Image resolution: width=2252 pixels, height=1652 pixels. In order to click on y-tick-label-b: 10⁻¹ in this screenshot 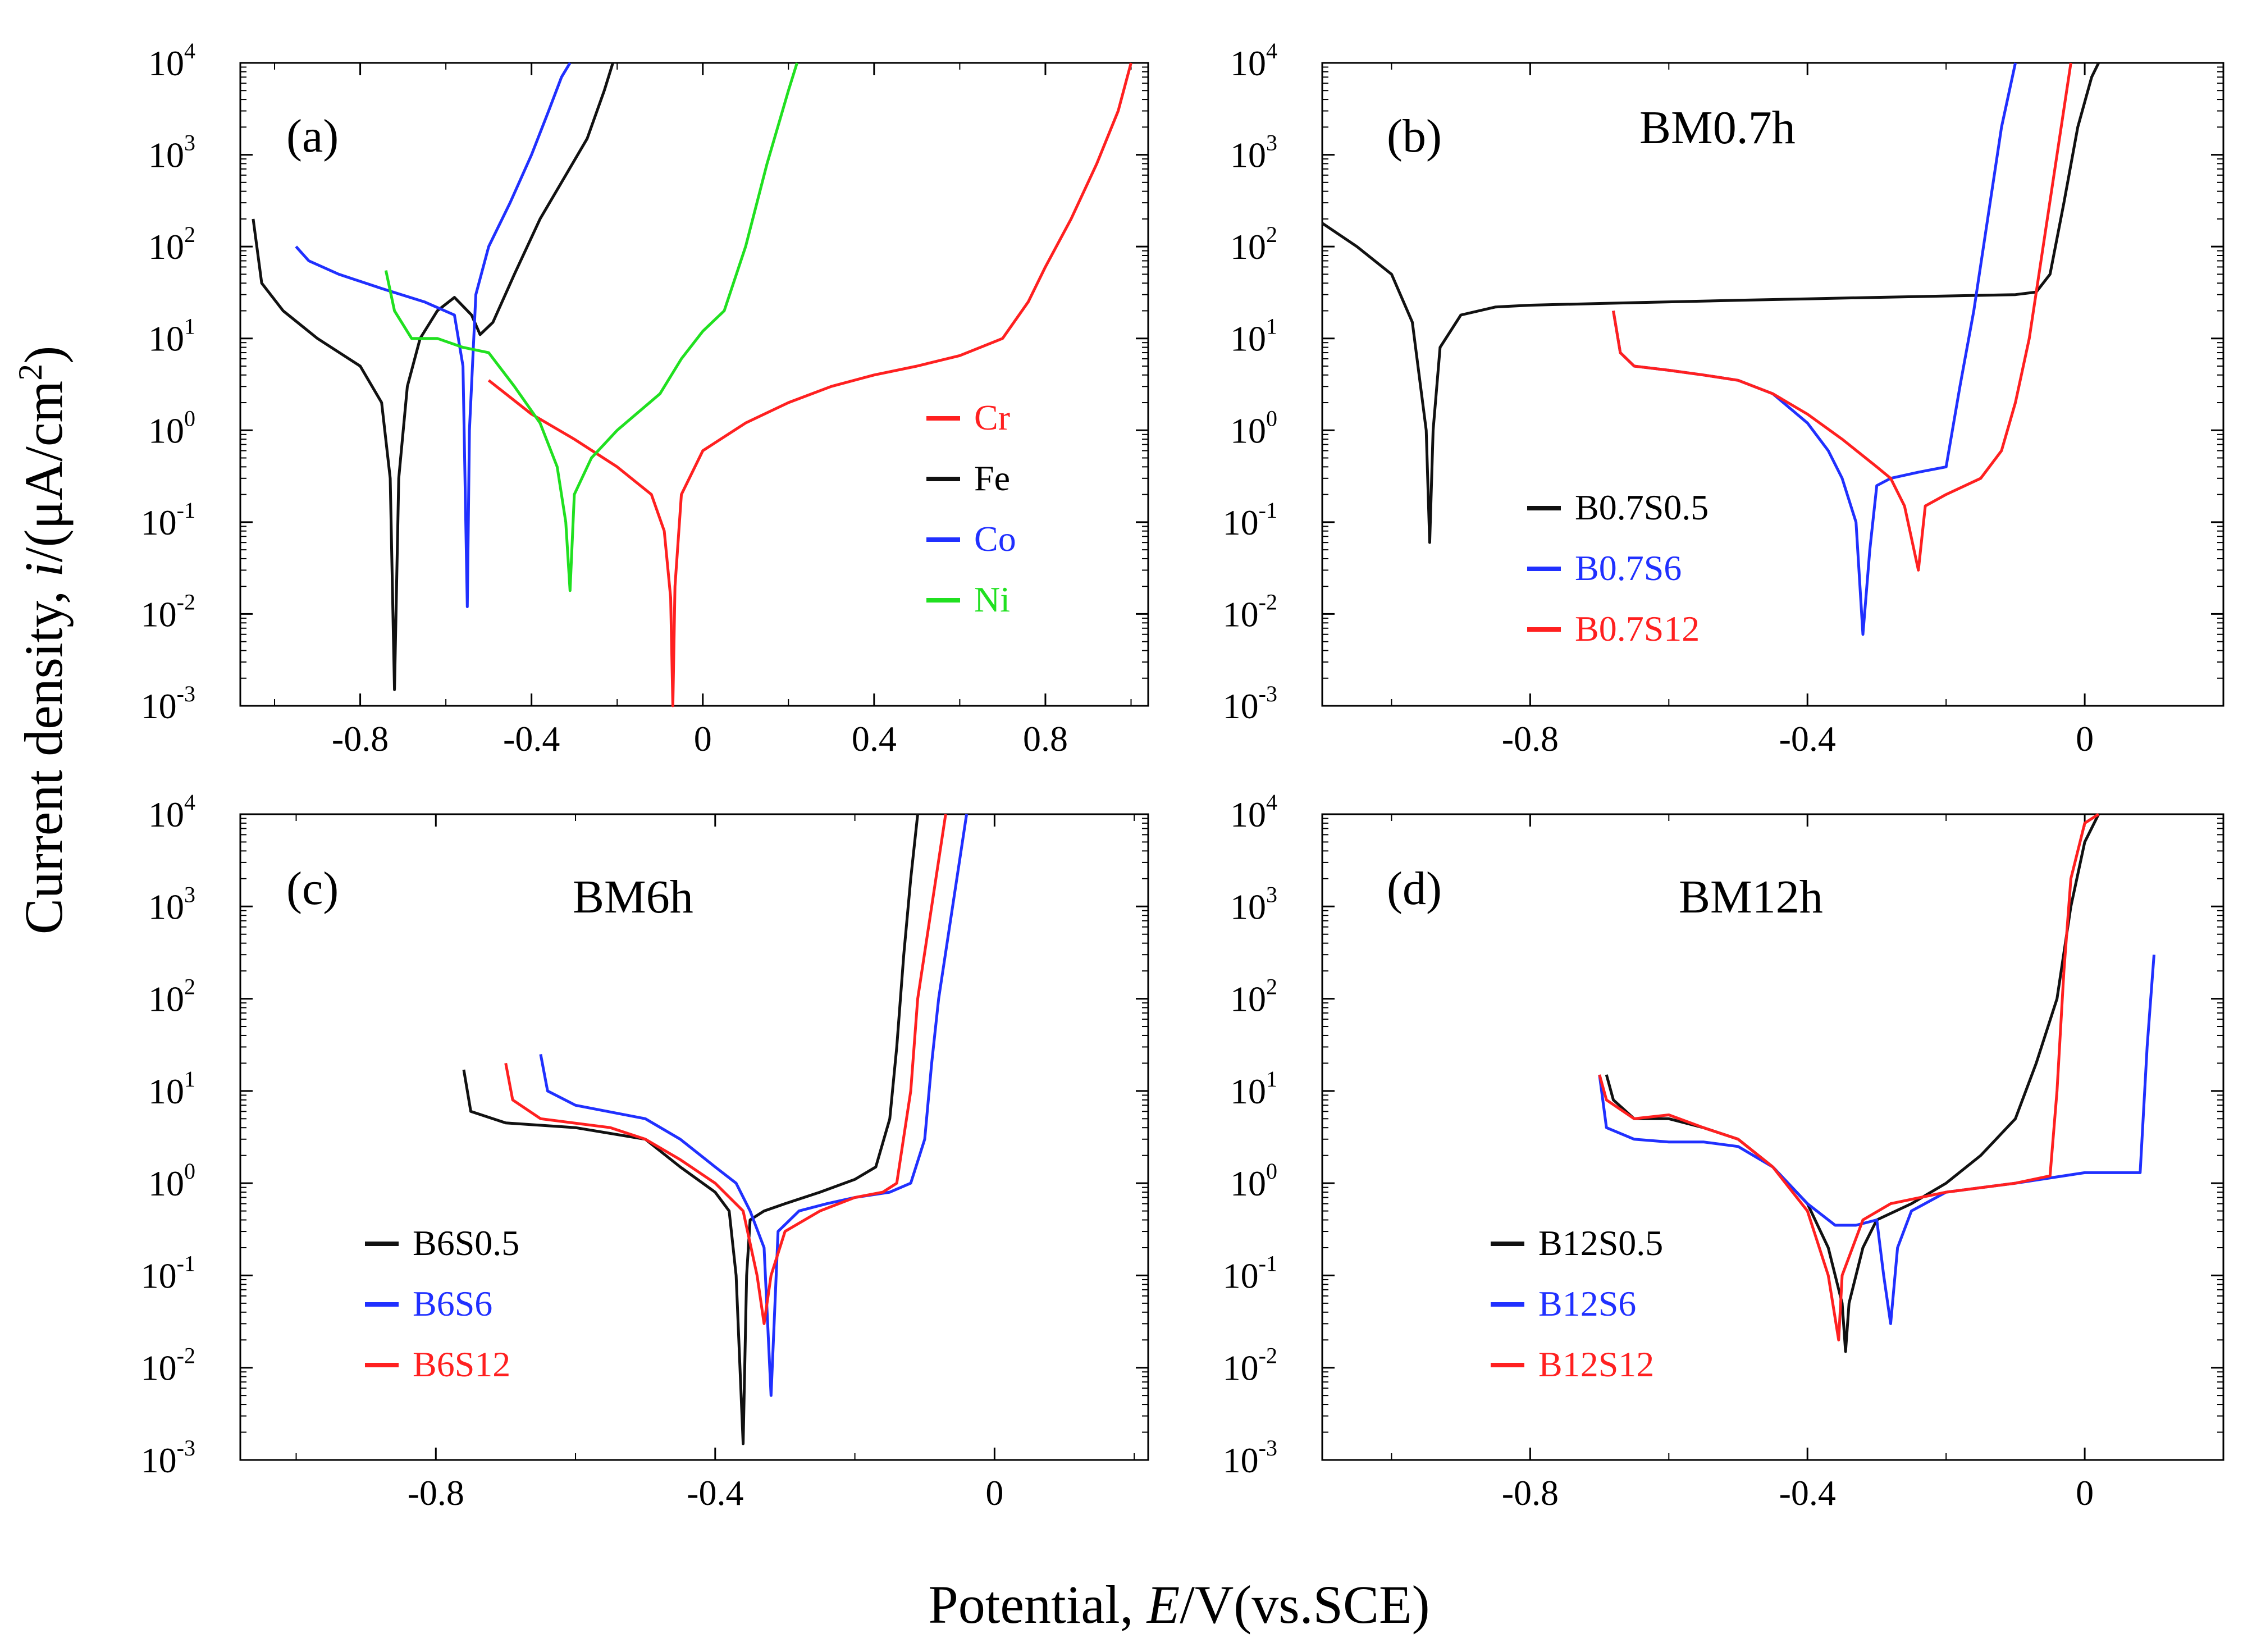, I will do `click(1250, 520)`.